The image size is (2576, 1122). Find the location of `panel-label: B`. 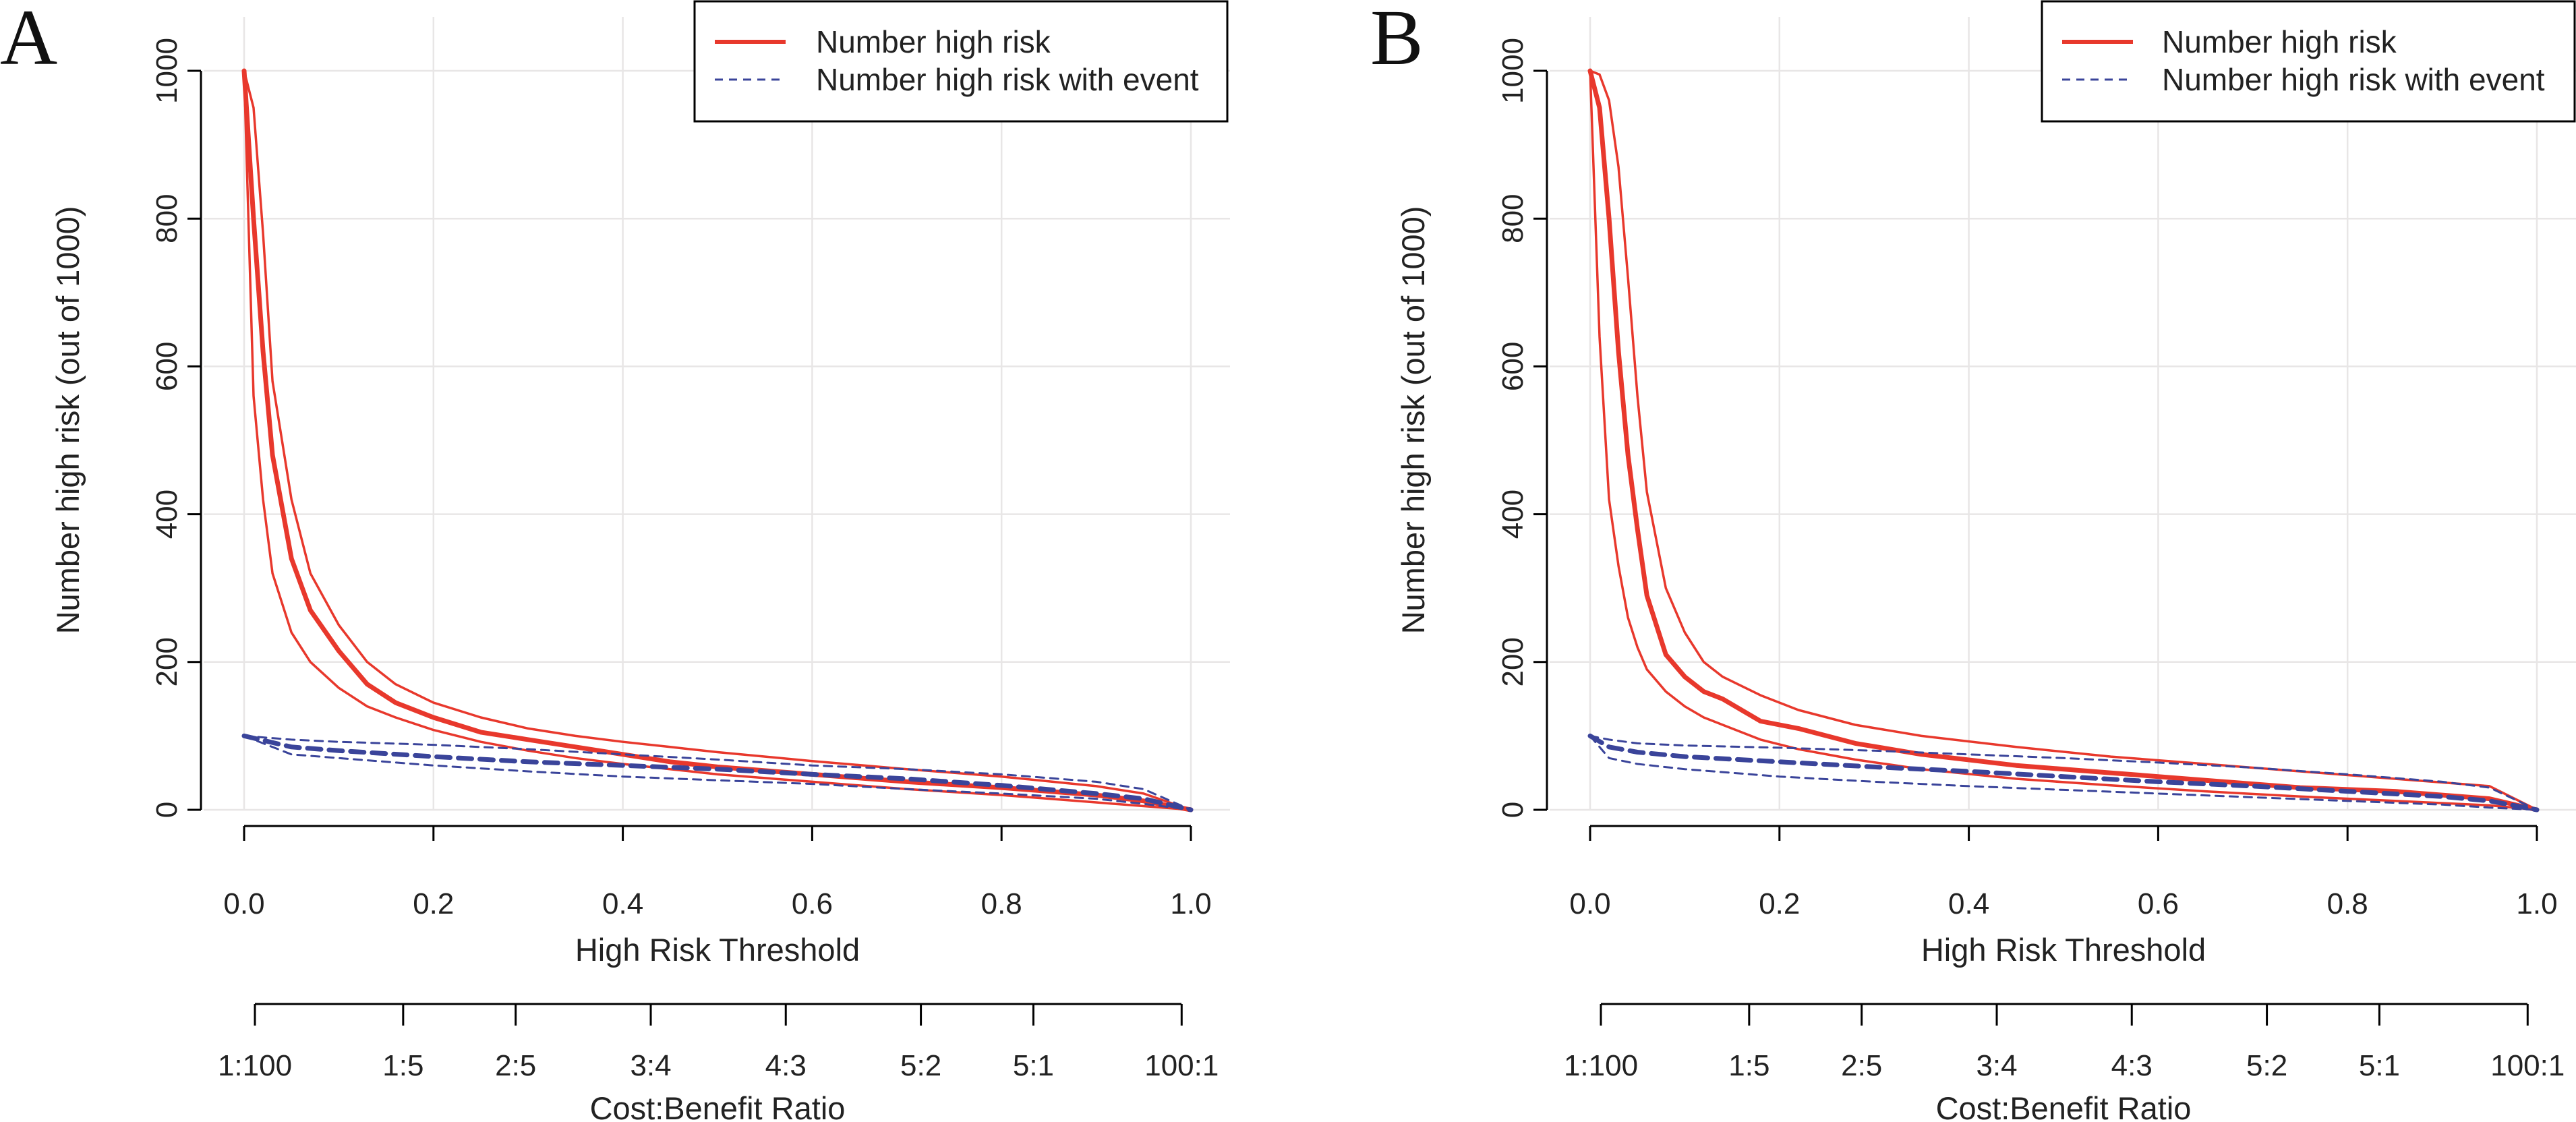

panel-label: B is located at coordinates (1397, 41).